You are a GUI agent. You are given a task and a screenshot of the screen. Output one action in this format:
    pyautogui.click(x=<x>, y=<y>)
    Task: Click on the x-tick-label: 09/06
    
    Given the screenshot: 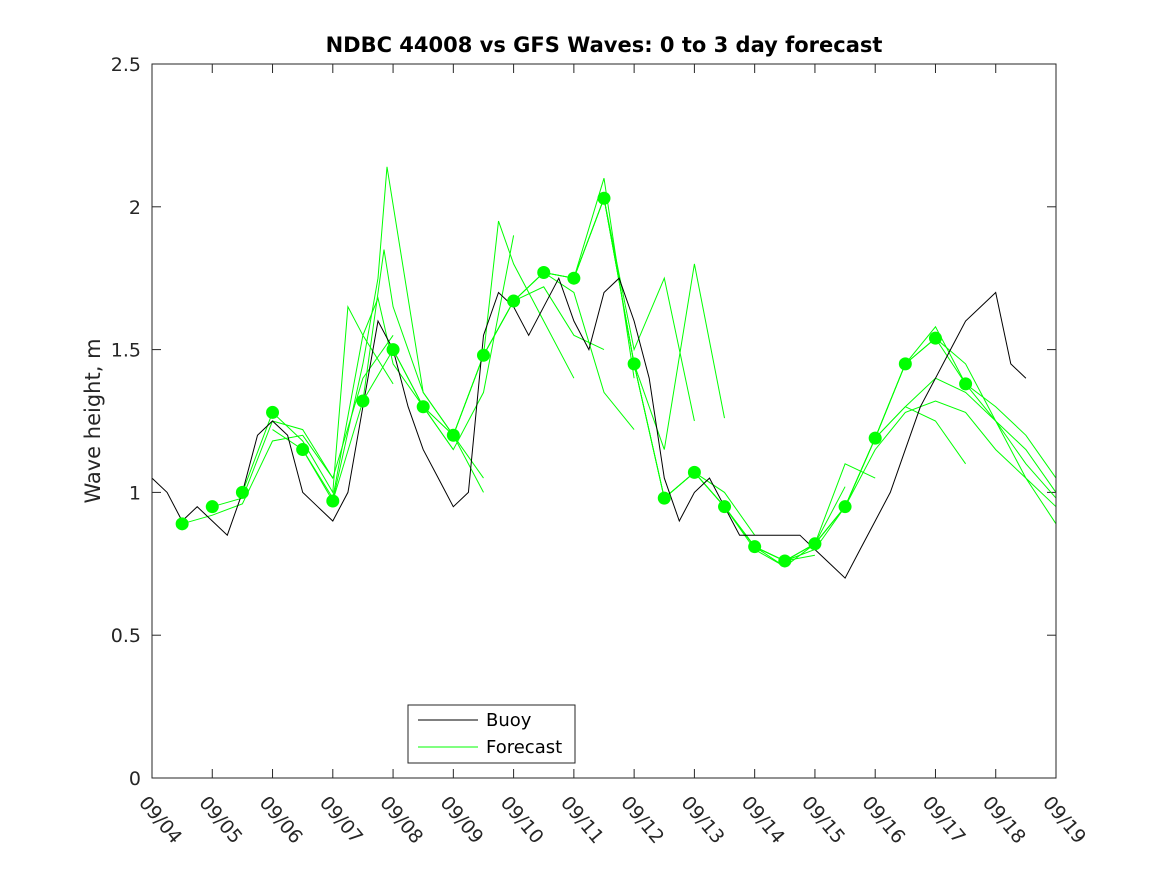 What is the action you would take?
    pyautogui.click(x=281, y=820)
    